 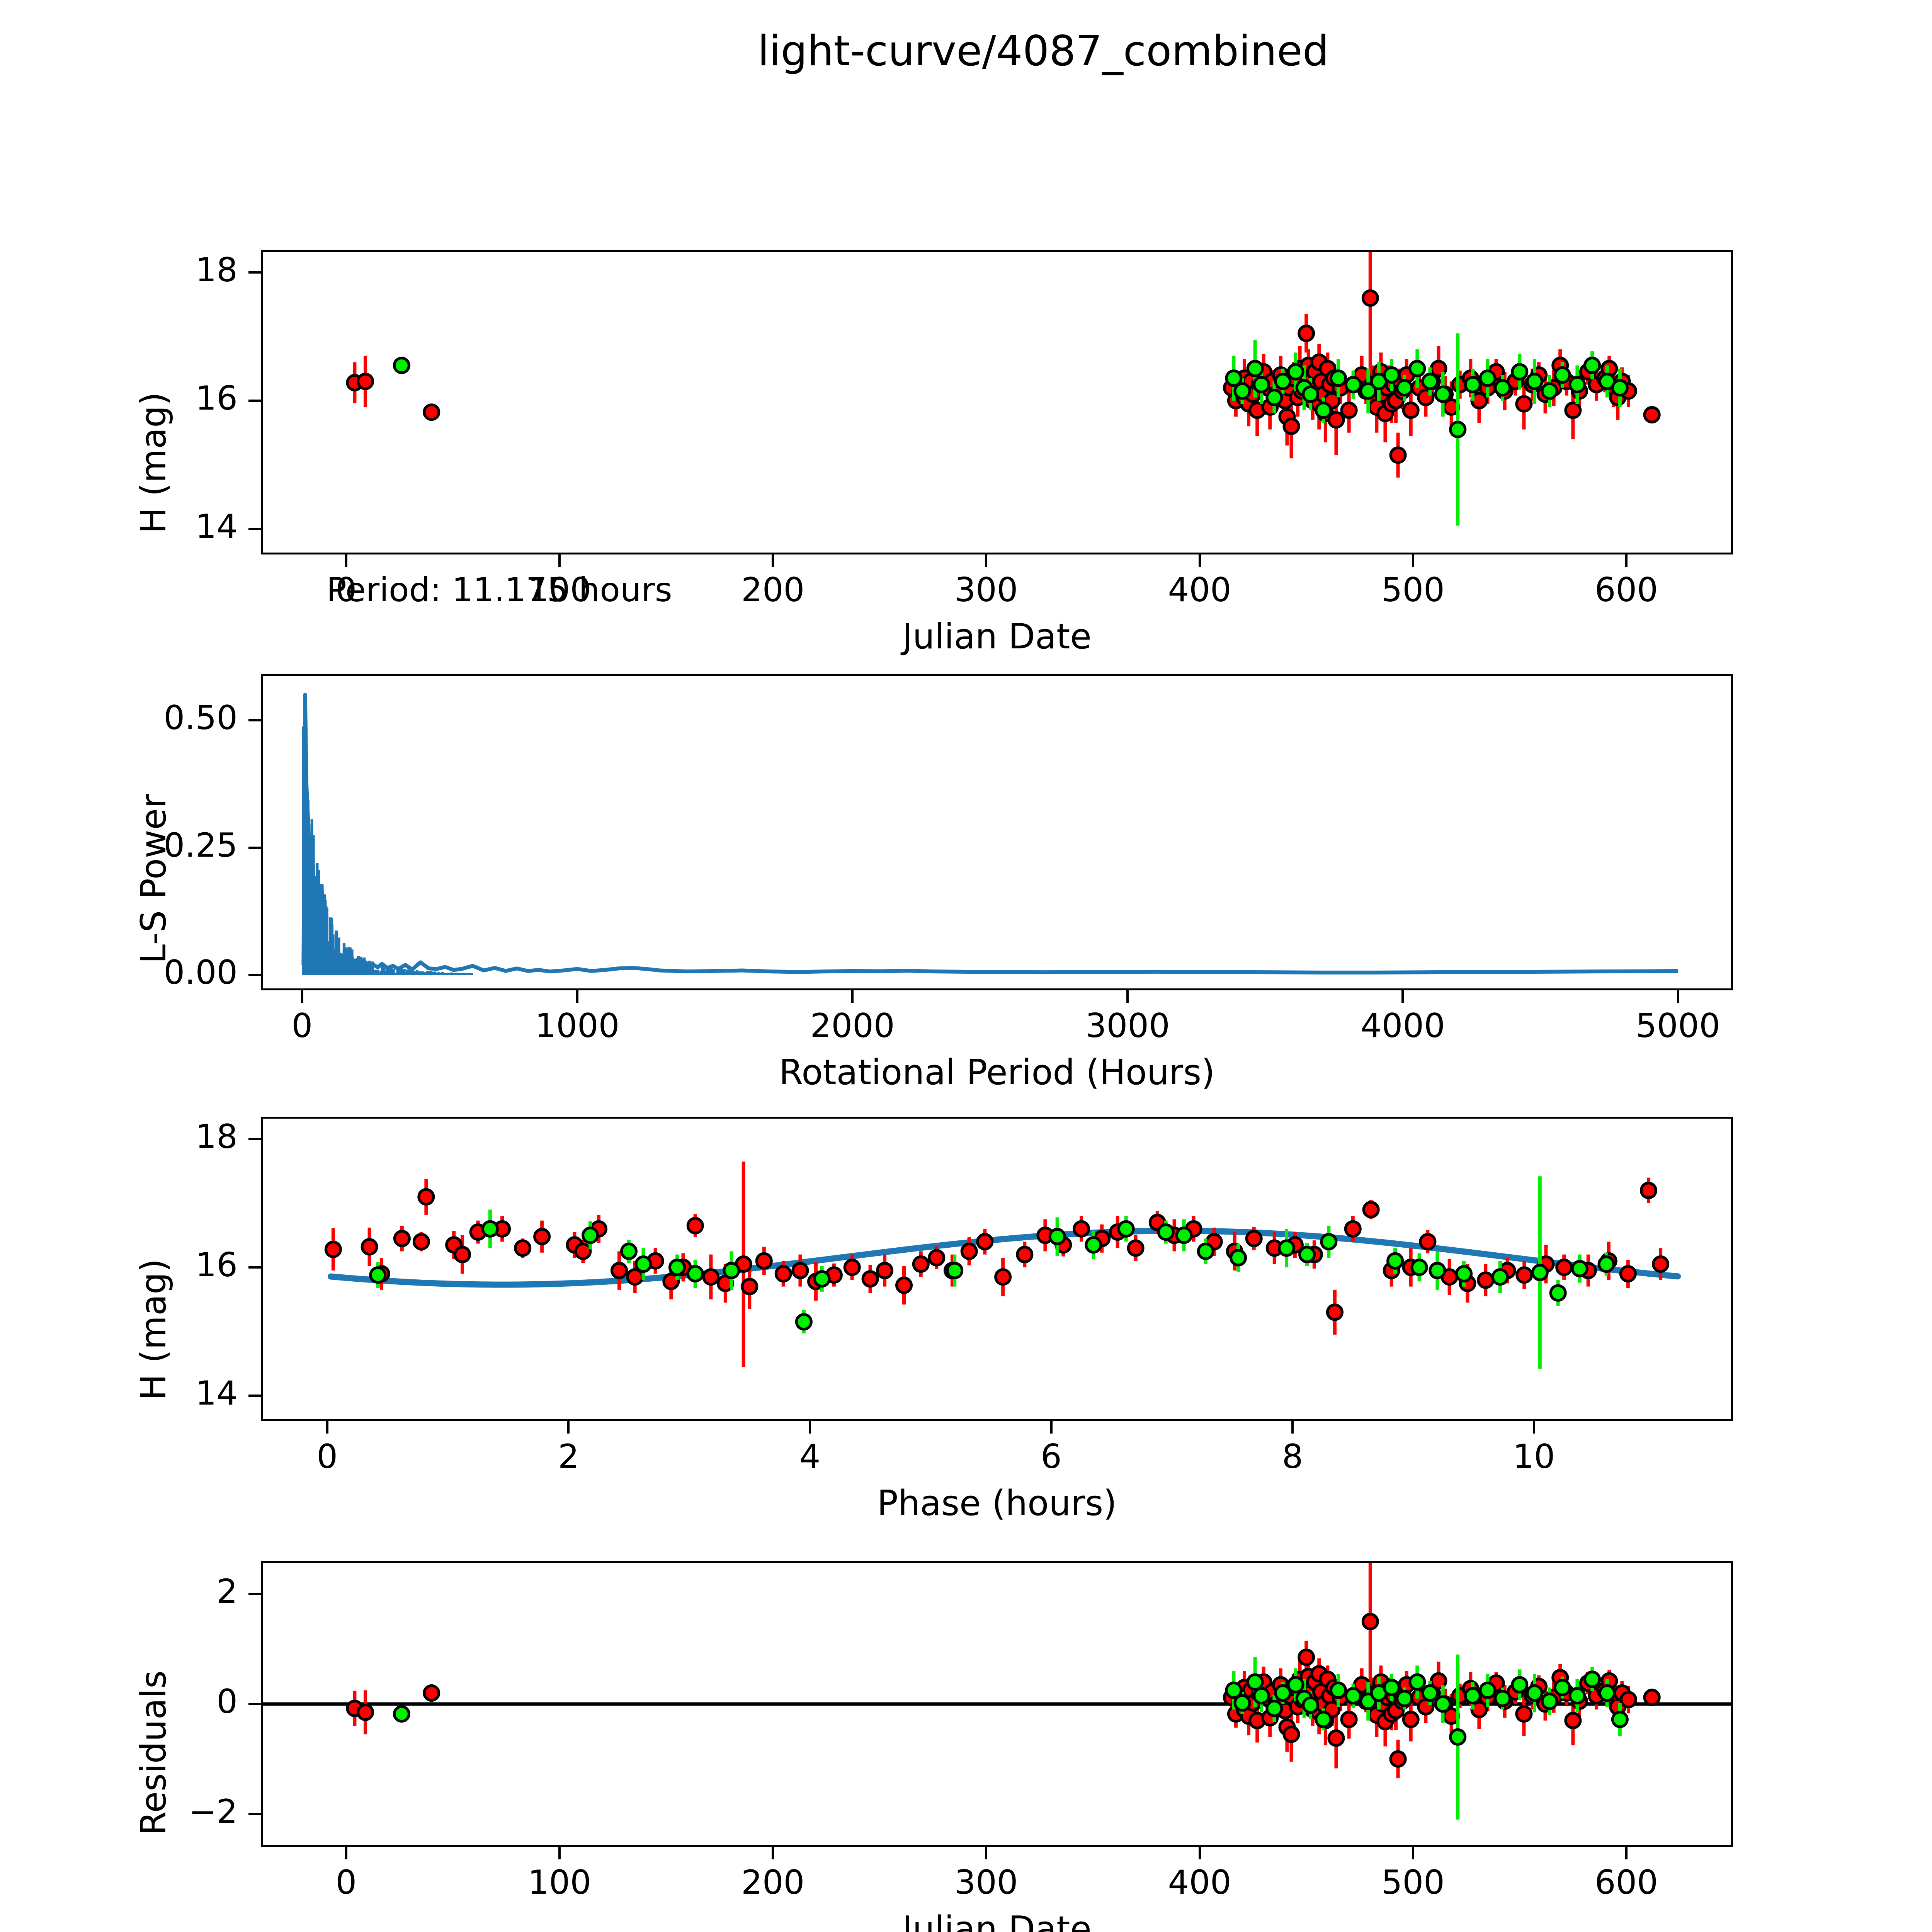 I want to click on x-tick-label-phase-folded-0: 0, so click(x=327, y=1456).